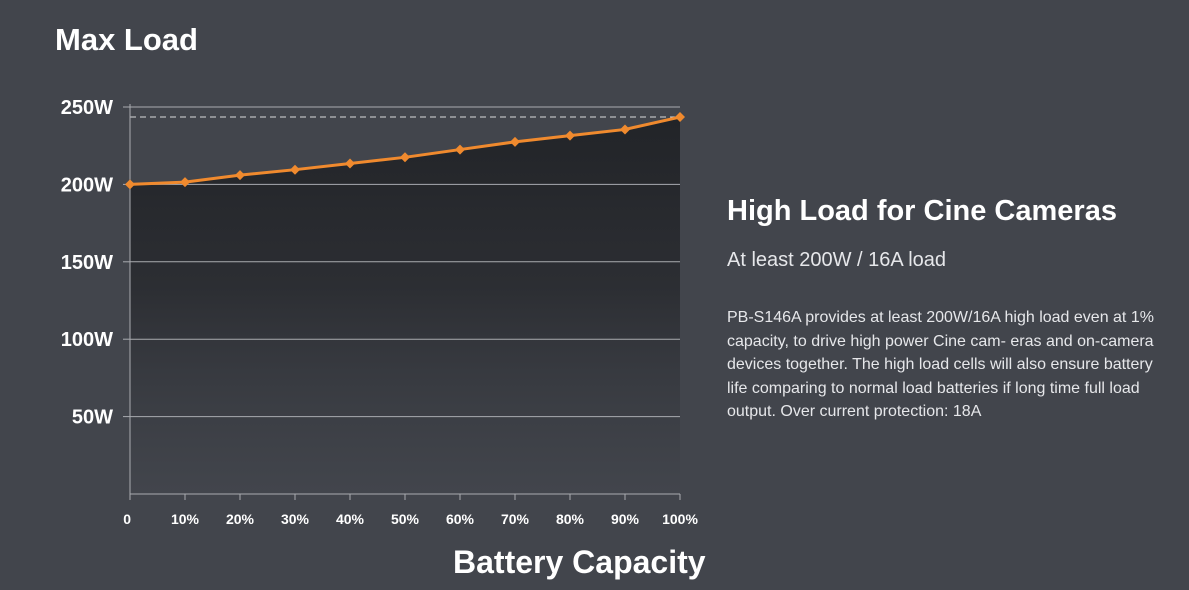 The image size is (1189, 590). What do you see at coordinates (127, 519) in the screenshot?
I see `x-tick-label: 0` at bounding box center [127, 519].